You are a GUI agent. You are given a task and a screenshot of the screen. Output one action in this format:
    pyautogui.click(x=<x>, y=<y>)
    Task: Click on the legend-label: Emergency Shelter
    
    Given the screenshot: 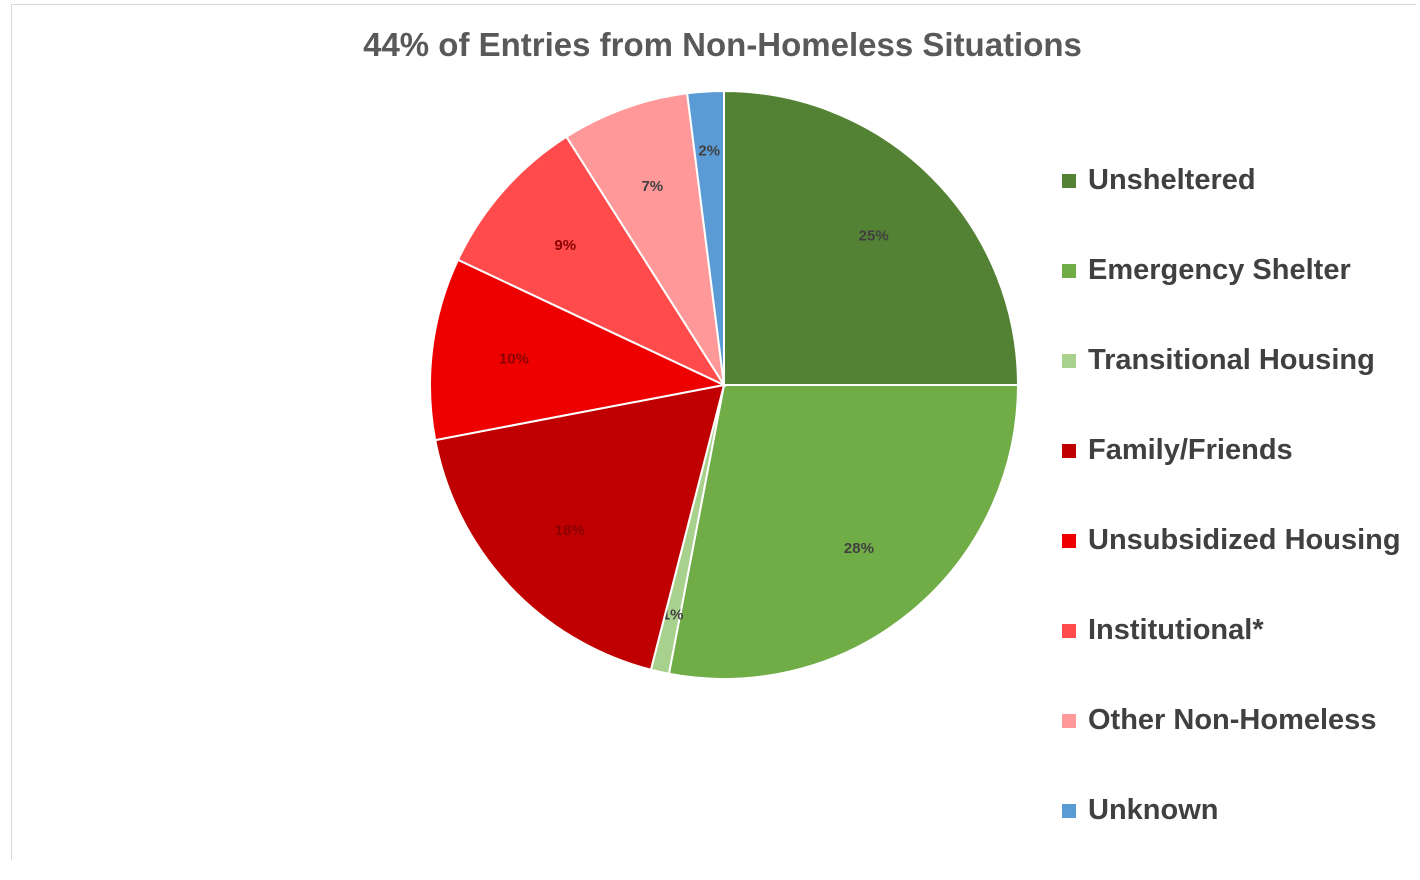 What is the action you would take?
    pyautogui.click(x=1219, y=270)
    